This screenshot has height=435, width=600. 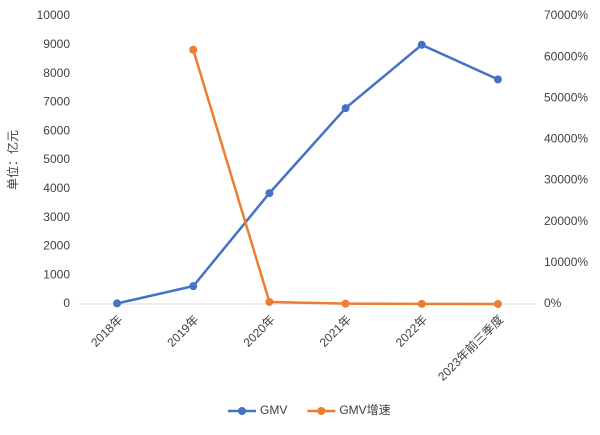 What do you see at coordinates (364, 410) in the screenshot?
I see `legend-label: GMV增速` at bounding box center [364, 410].